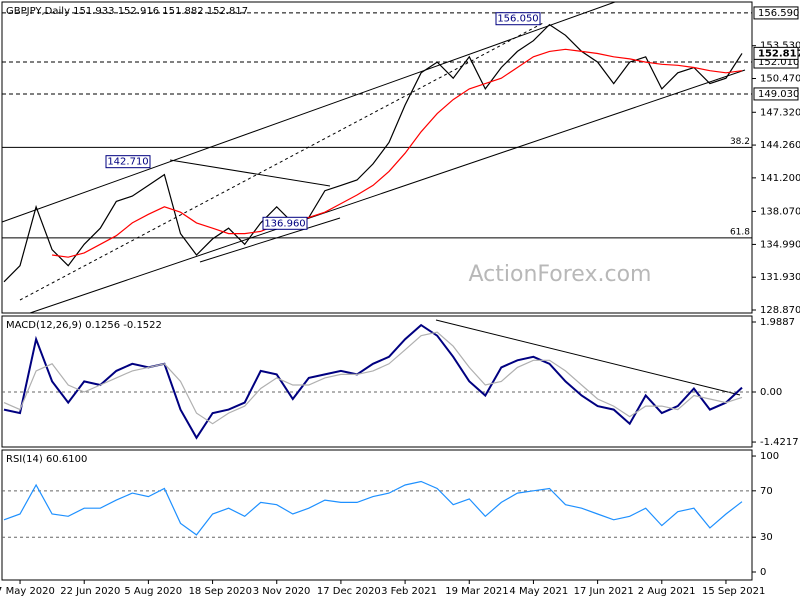 Image resolution: width=800 pixels, height=600 pixels. Describe the element at coordinates (763, 572) in the screenshot. I see `y-tick-label: 0` at that location.